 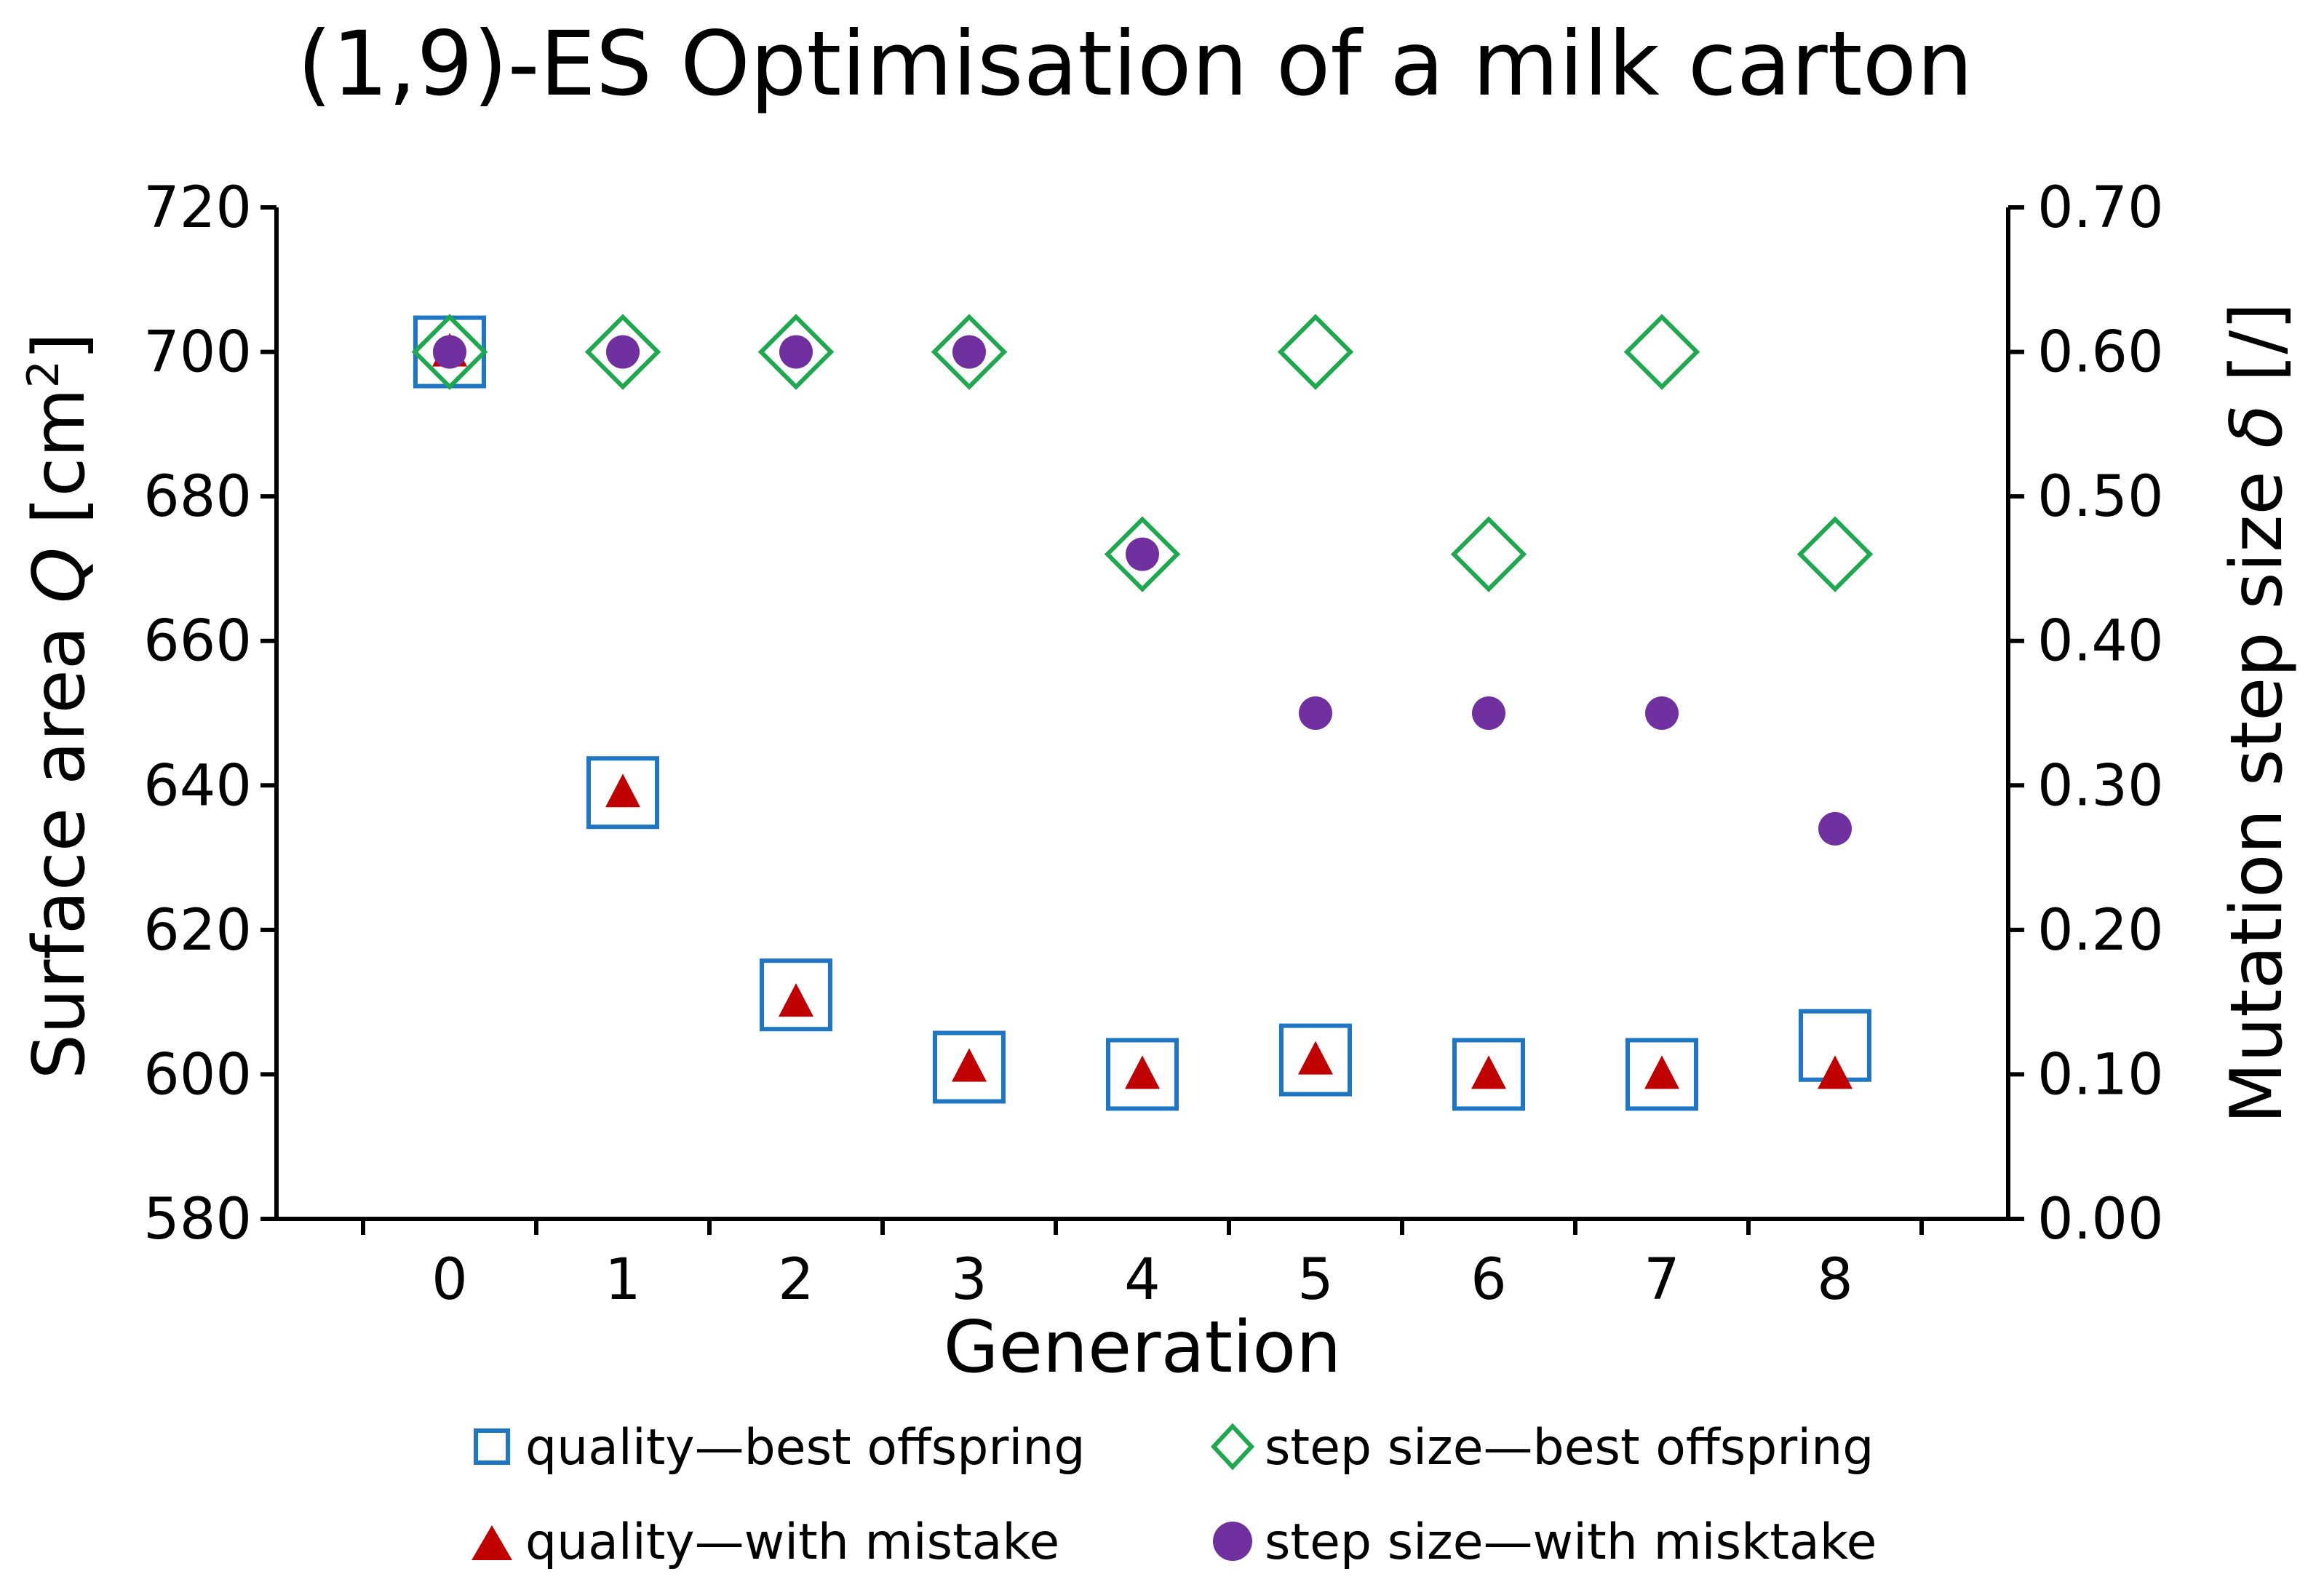 I want to click on legend-label-step-best: step size—best offspring, so click(x=1569, y=1447).